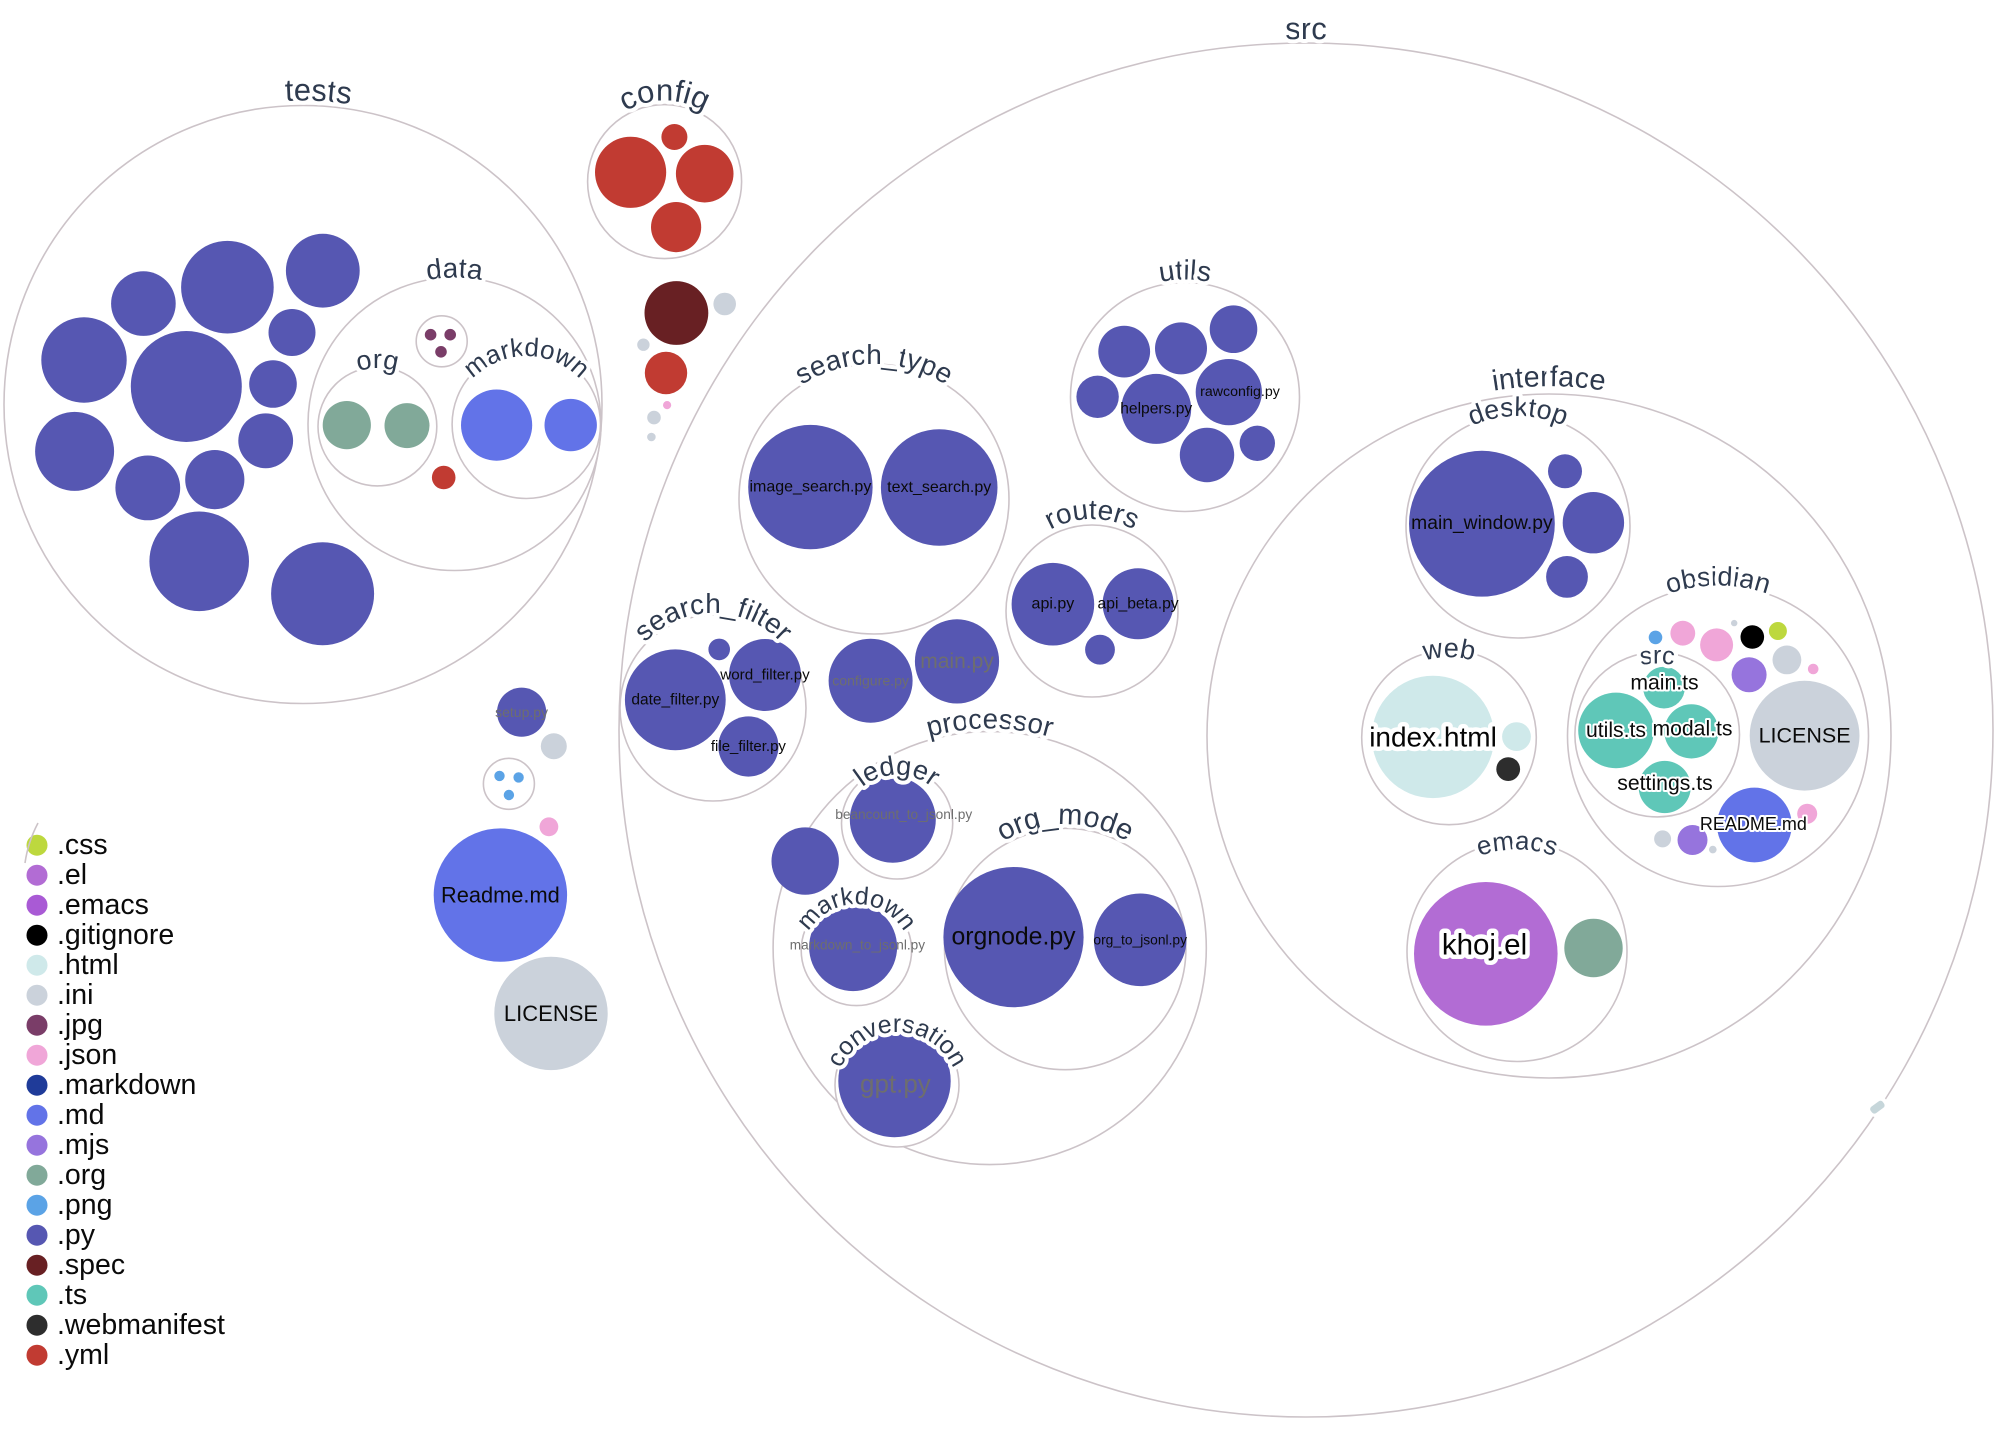 This screenshot has width=1995, height=1451. Describe the element at coordinates (1664, 683) in the screenshot. I see `svg-text: main.ts` at that location.